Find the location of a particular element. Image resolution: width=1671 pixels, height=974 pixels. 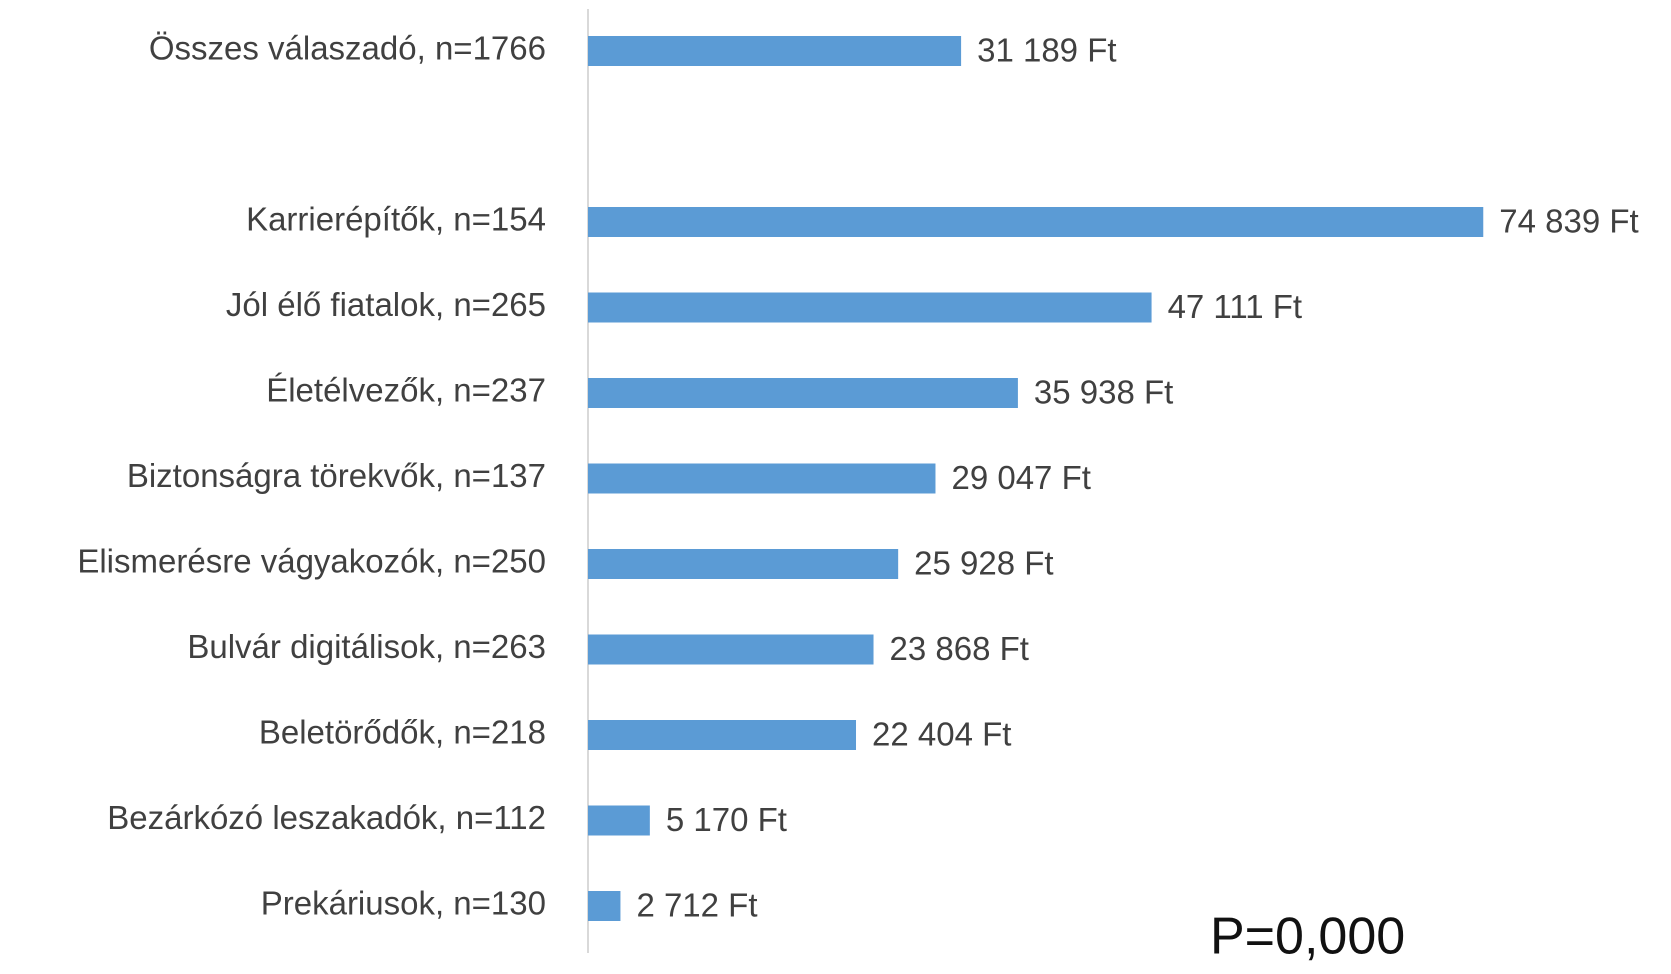

data-label: 74 839 Ft is located at coordinates (1568, 221).